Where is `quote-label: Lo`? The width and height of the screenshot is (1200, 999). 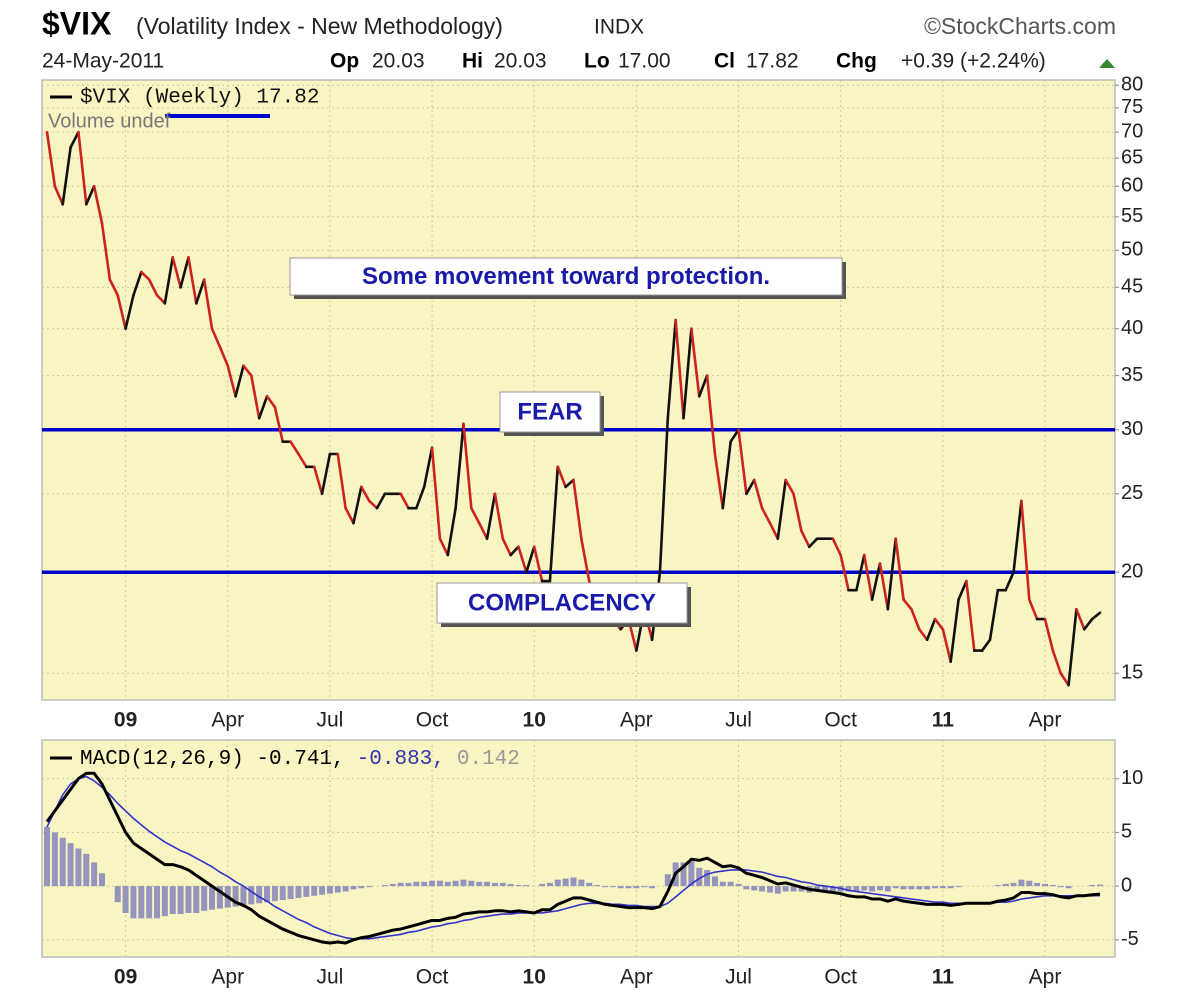 quote-label: Lo is located at coordinates (597, 61).